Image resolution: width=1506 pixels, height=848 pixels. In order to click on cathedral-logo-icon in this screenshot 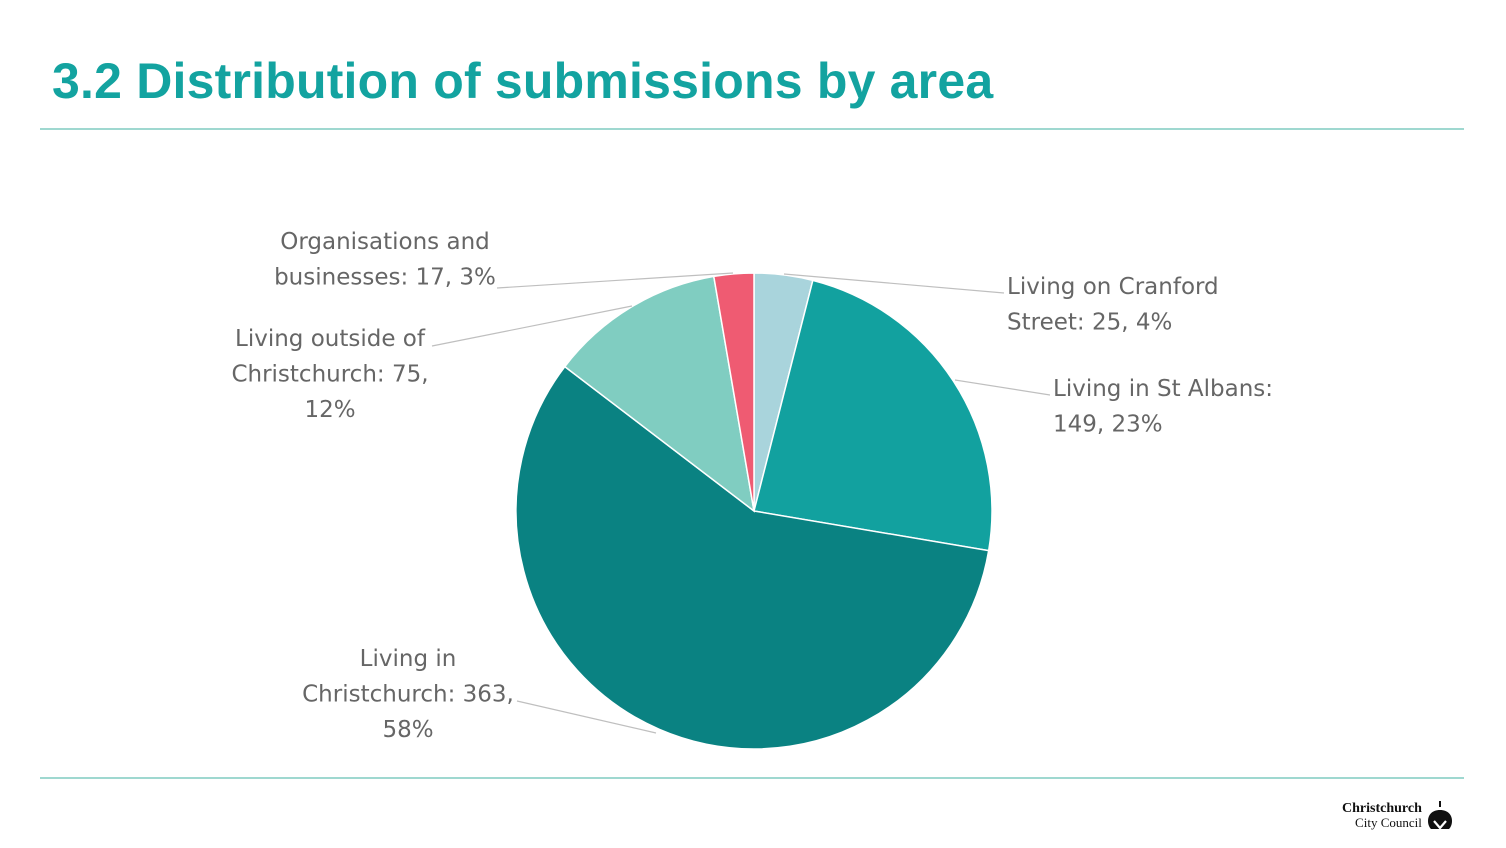, I will do `click(1439, 815)`.